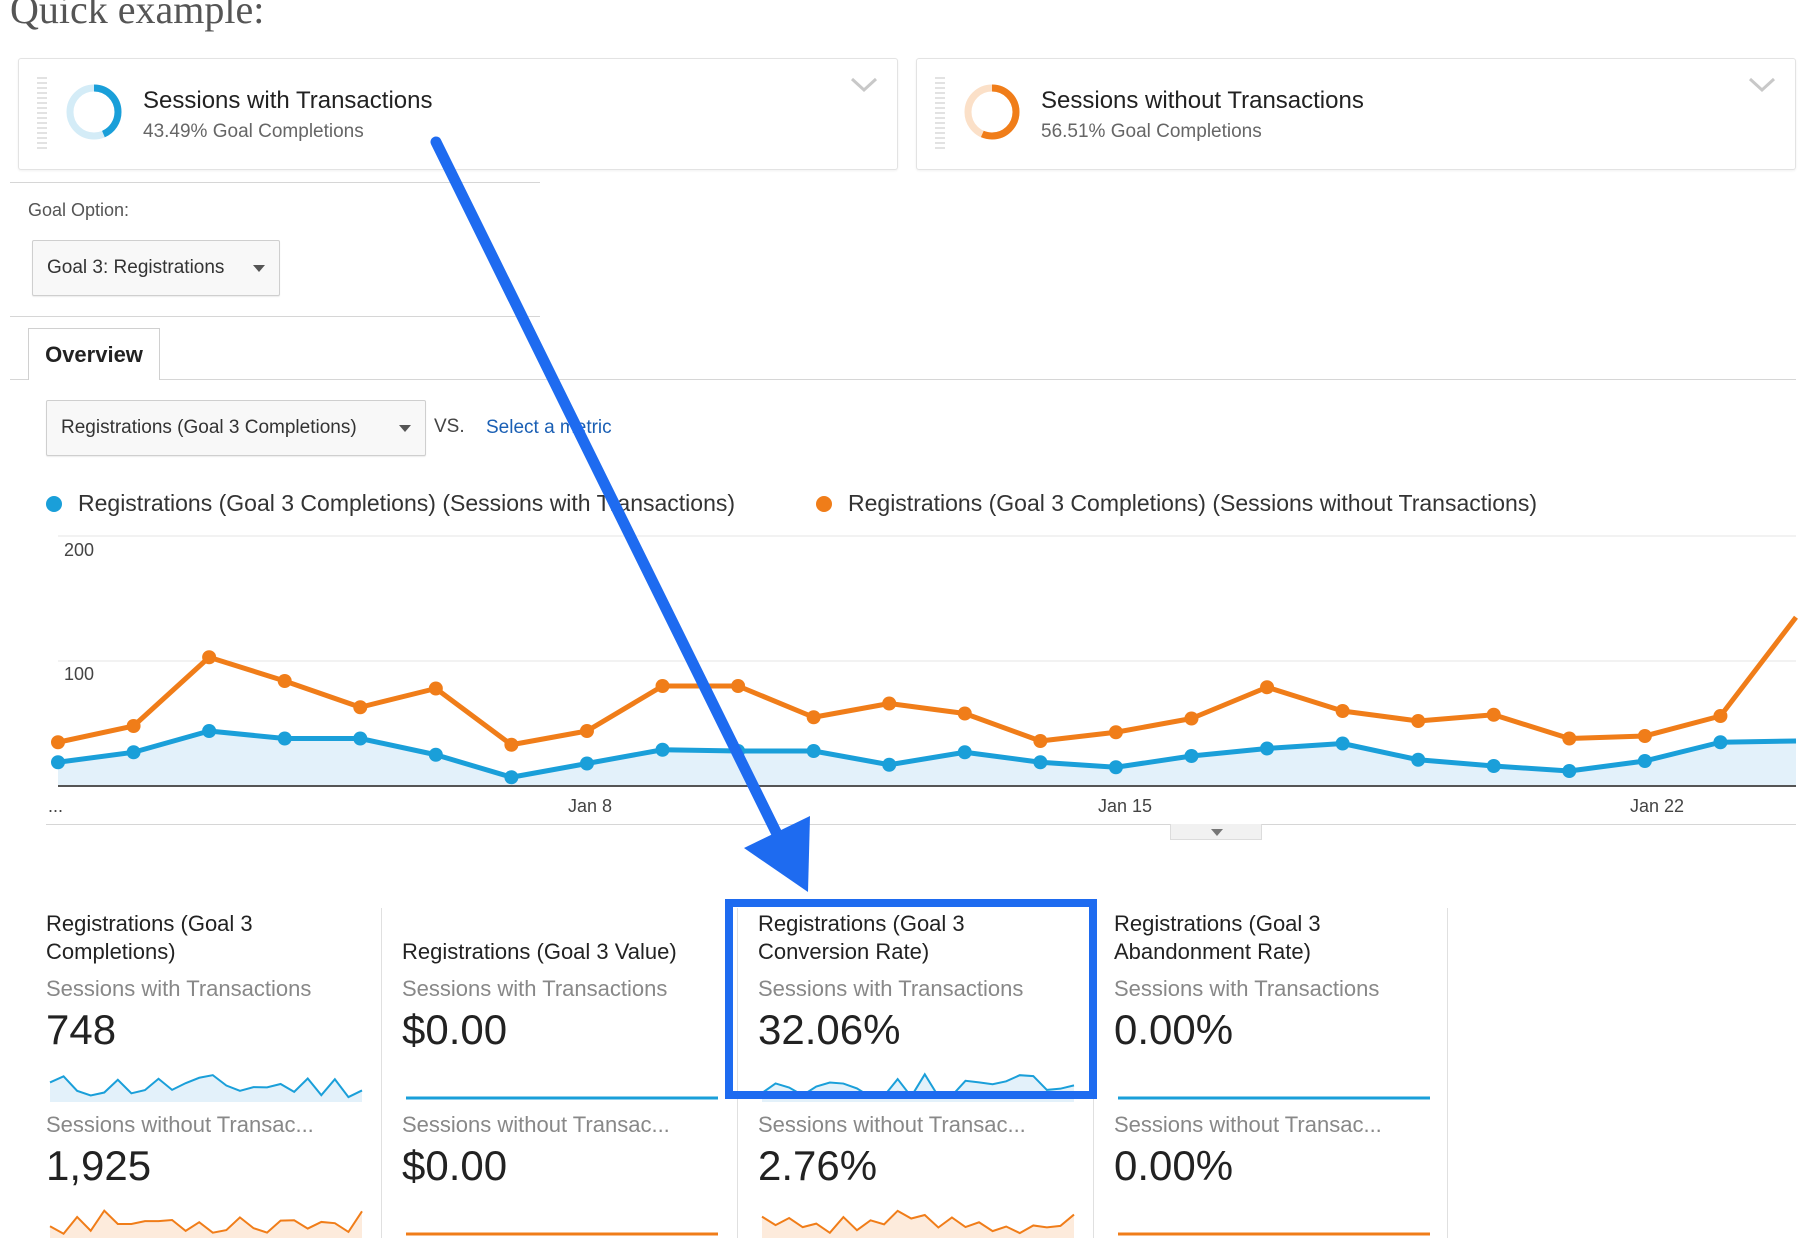 The height and width of the screenshot is (1248, 1808). I want to click on collapse-chart-handle, so click(1216, 832).